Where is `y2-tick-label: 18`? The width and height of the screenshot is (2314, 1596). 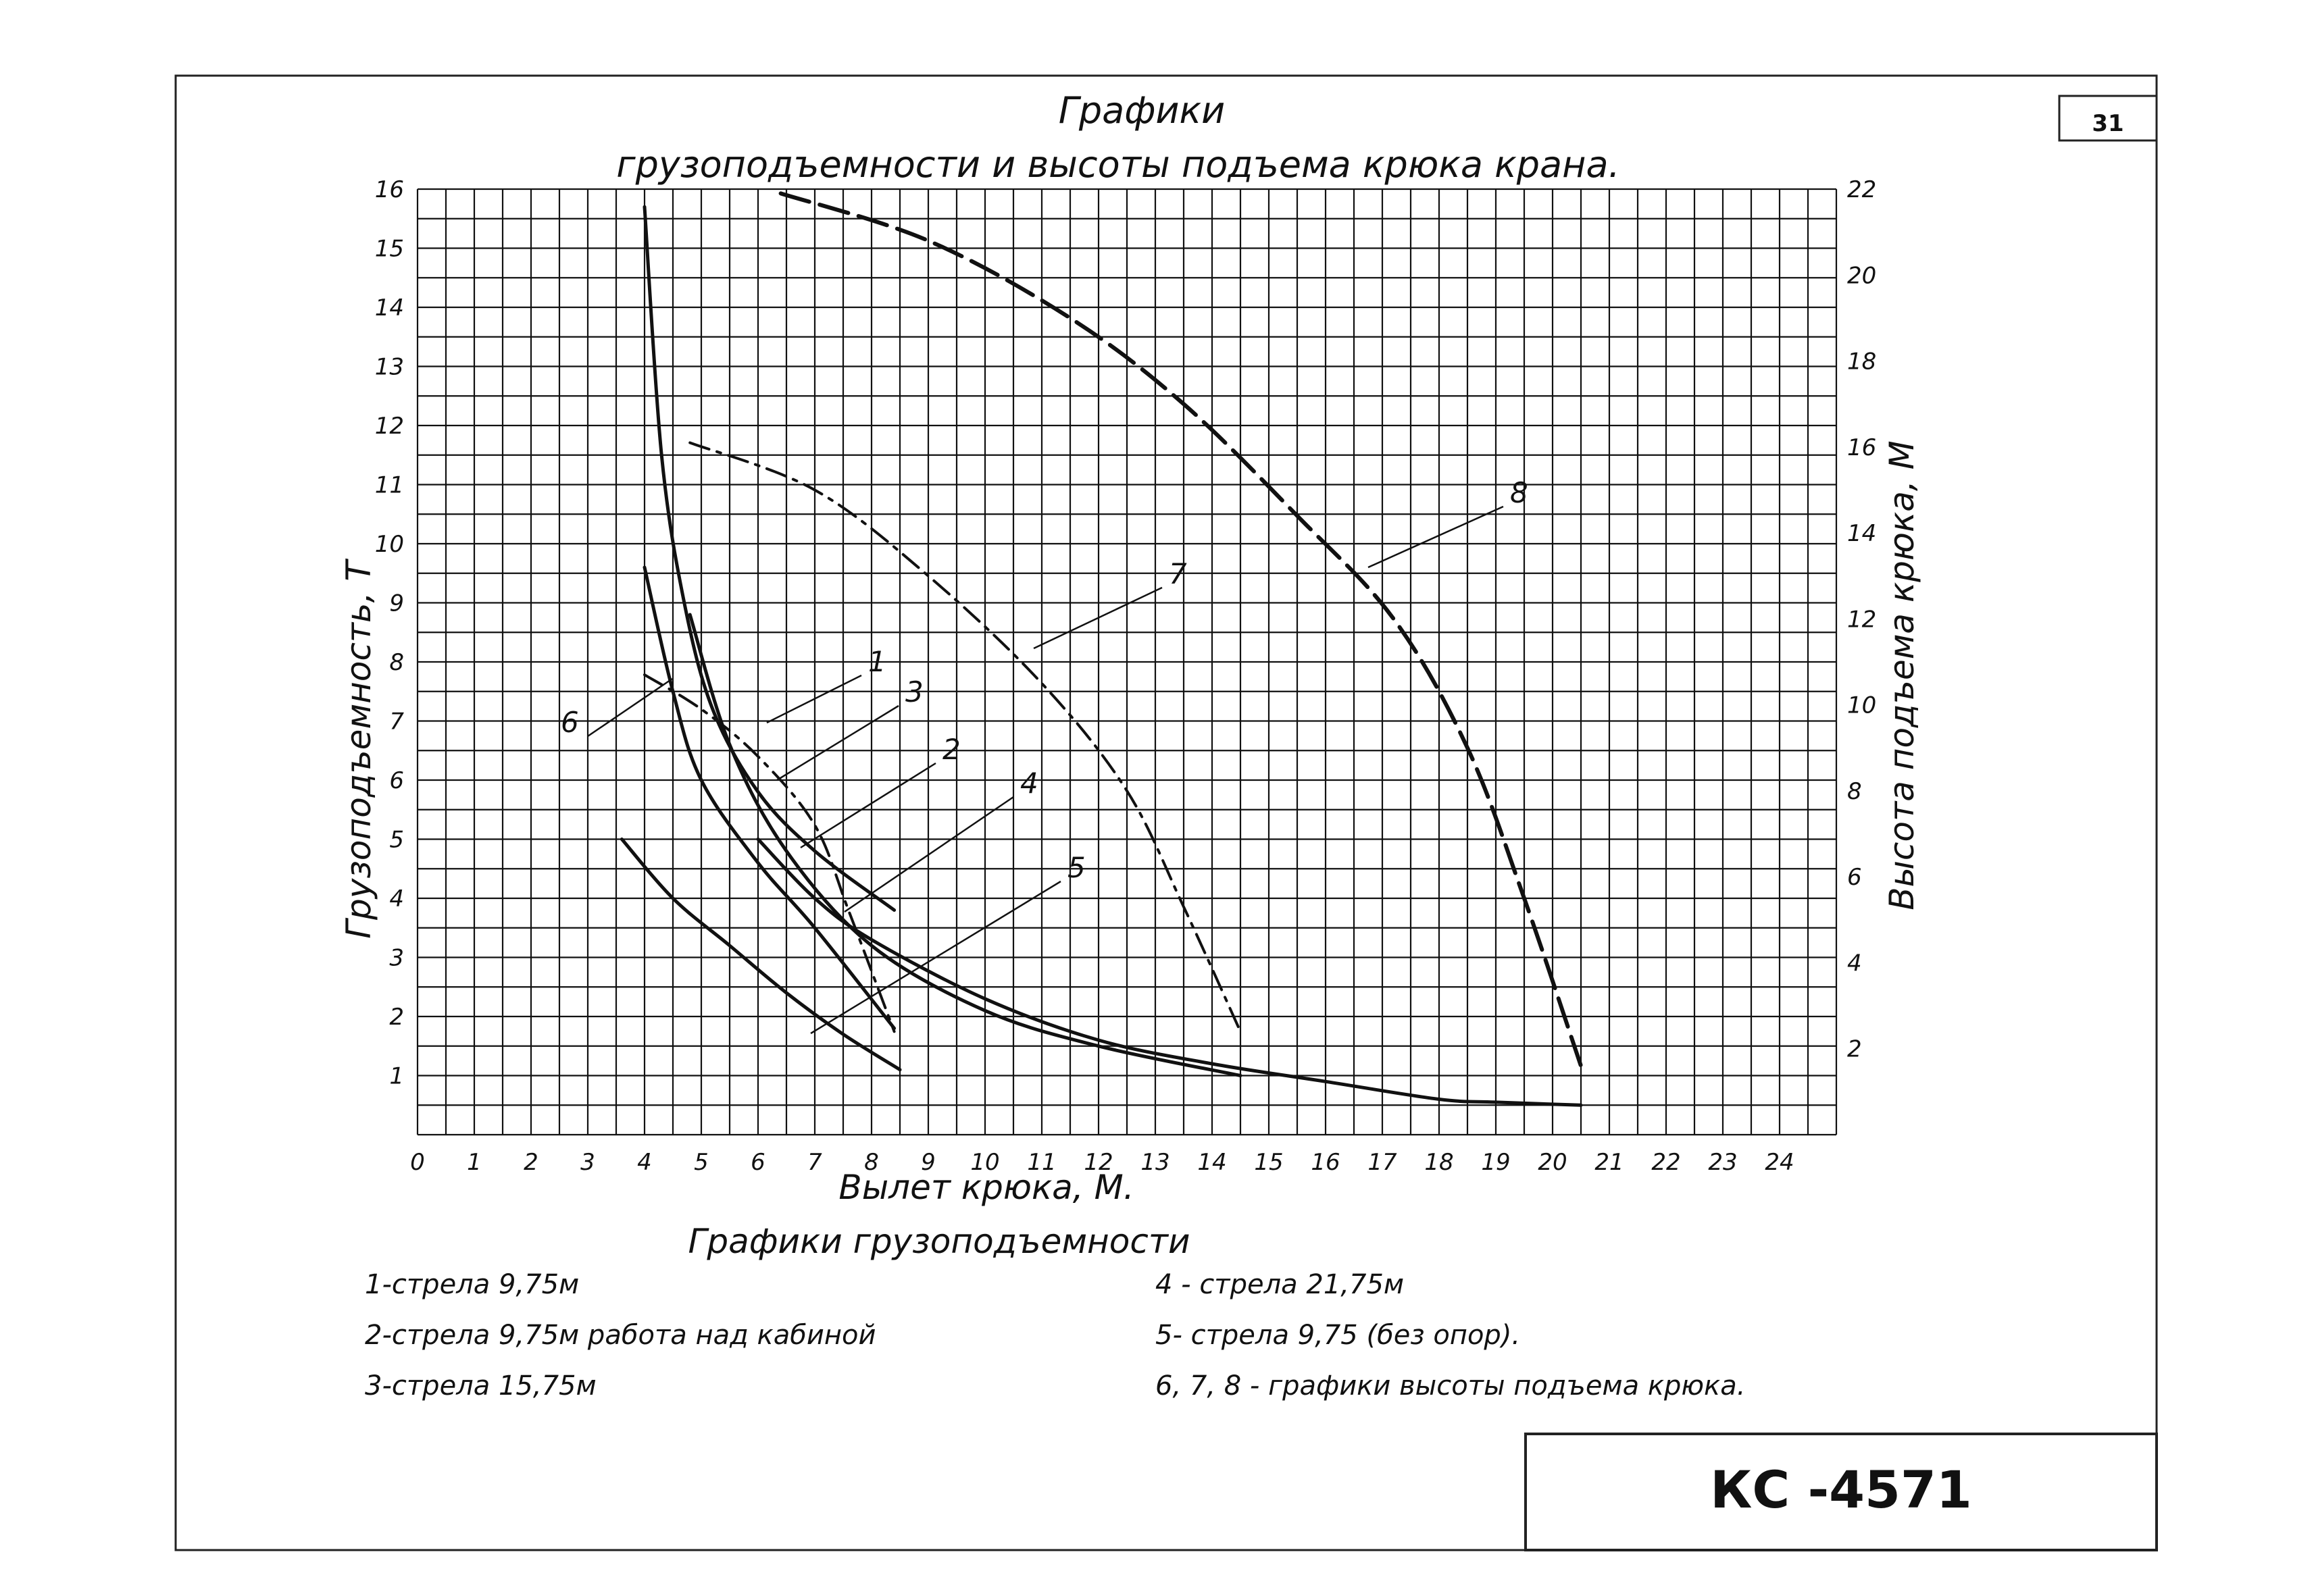 y2-tick-label: 18 is located at coordinates (1862, 363).